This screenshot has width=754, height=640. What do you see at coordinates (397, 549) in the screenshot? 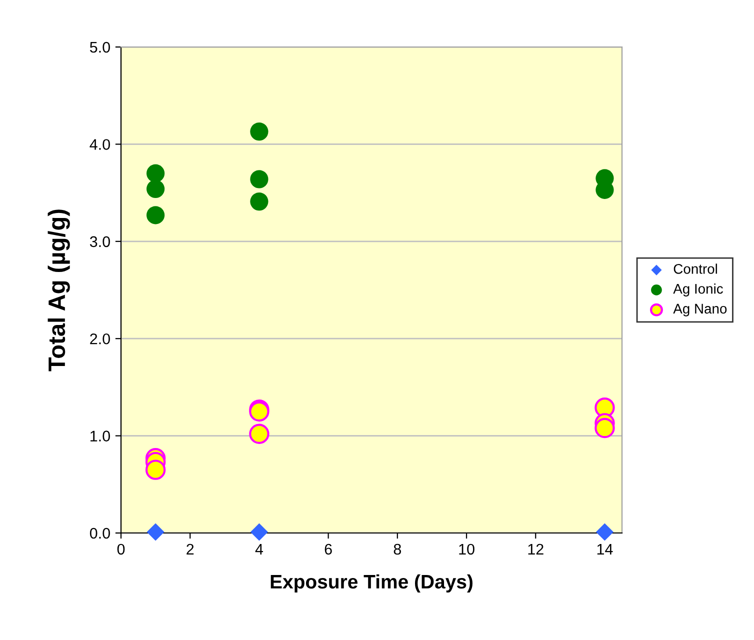
I see `x-tick-label: 8` at bounding box center [397, 549].